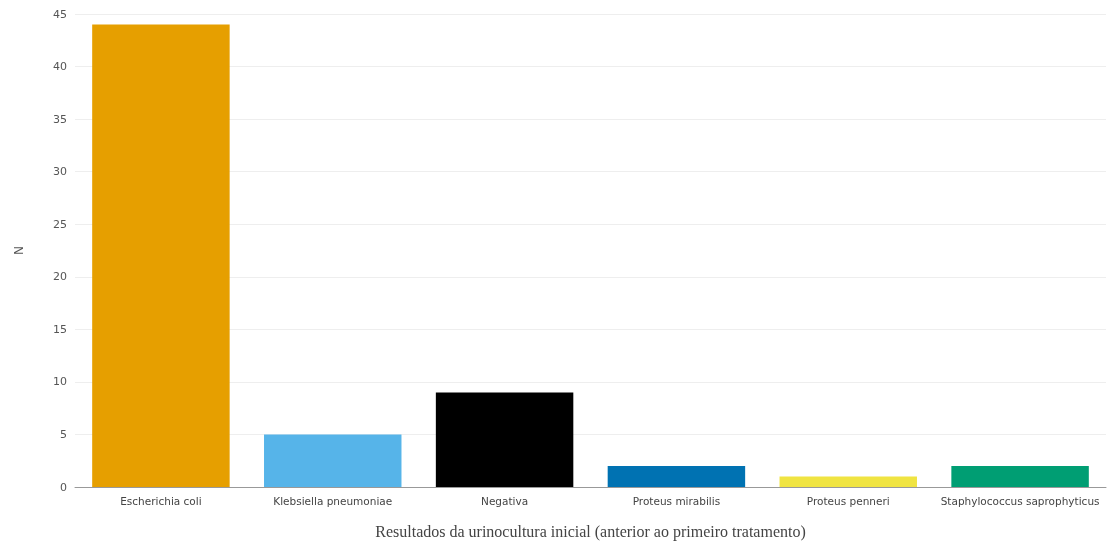  What do you see at coordinates (1020, 500) in the screenshot?
I see `x-tick-label: Staphylococcus saprophyticus` at bounding box center [1020, 500].